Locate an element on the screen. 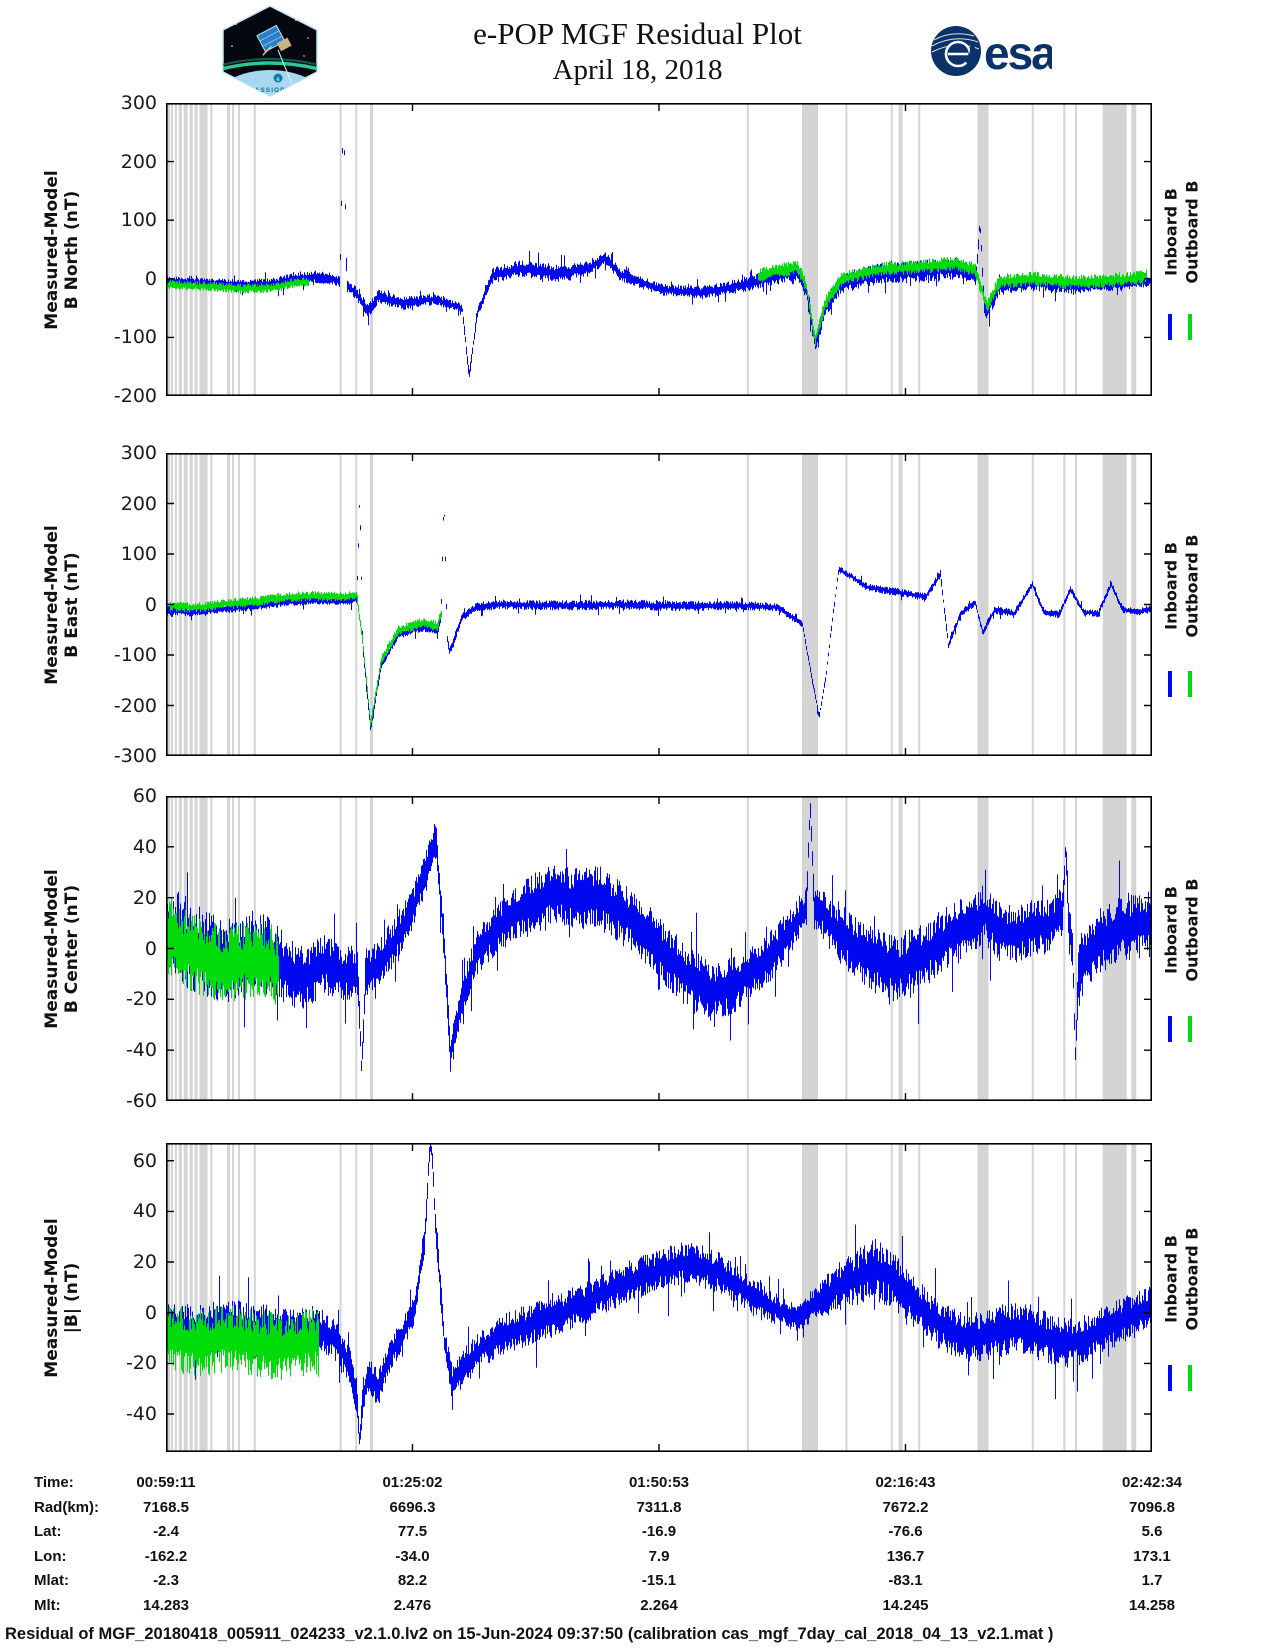 This screenshot has height=1650, width=1275. panel-b-east-plot is located at coordinates (659, 604).